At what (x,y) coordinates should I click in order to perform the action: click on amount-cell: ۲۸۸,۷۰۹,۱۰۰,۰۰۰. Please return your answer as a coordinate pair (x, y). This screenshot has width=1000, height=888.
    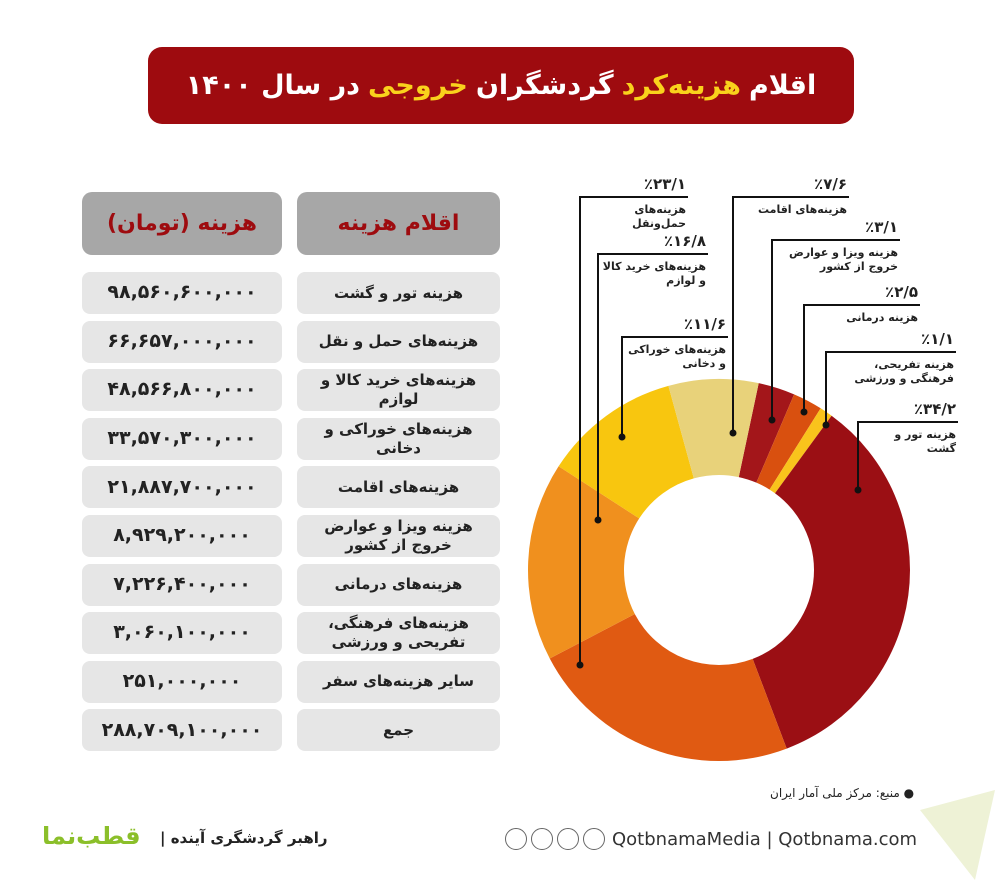
    Looking at the image, I should click on (182, 730).